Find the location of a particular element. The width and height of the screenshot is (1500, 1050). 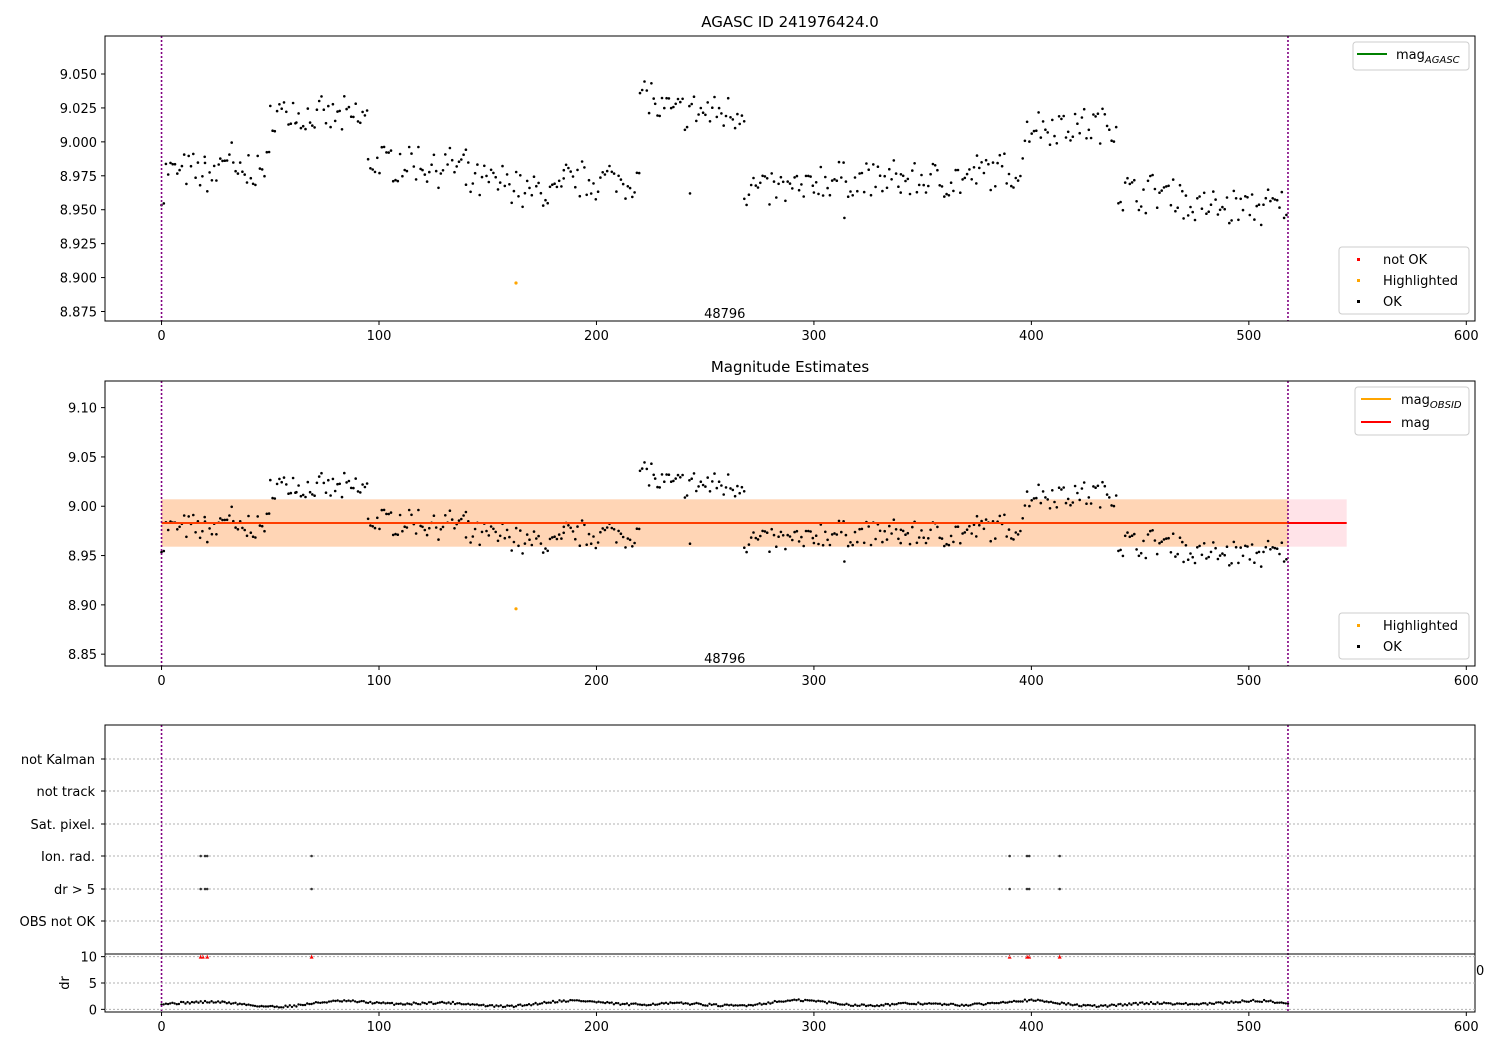

panel-agasc-annotation: 48796 is located at coordinates (724, 314).